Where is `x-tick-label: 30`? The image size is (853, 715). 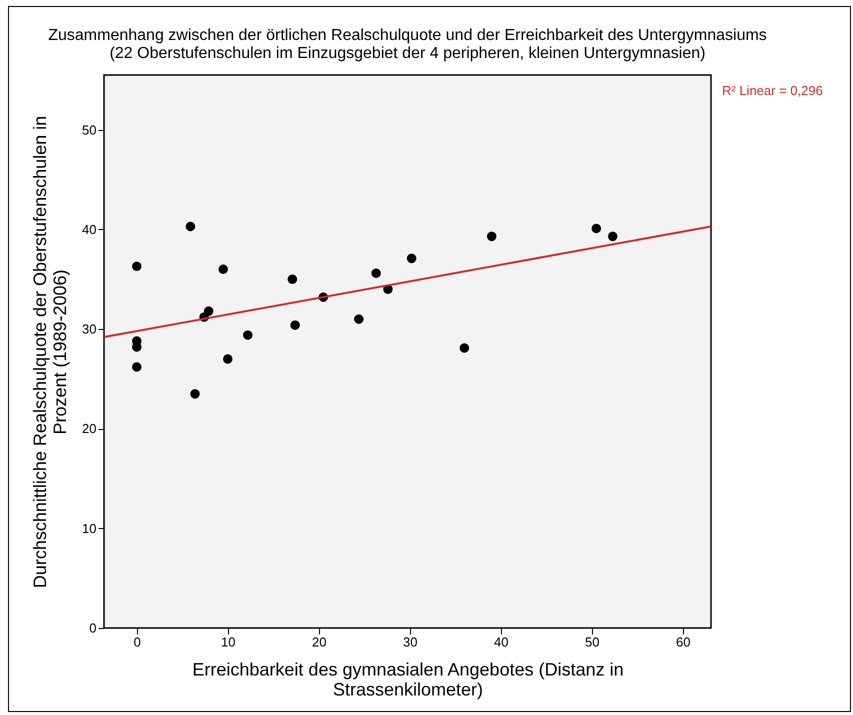 x-tick-label: 30 is located at coordinates (410, 642).